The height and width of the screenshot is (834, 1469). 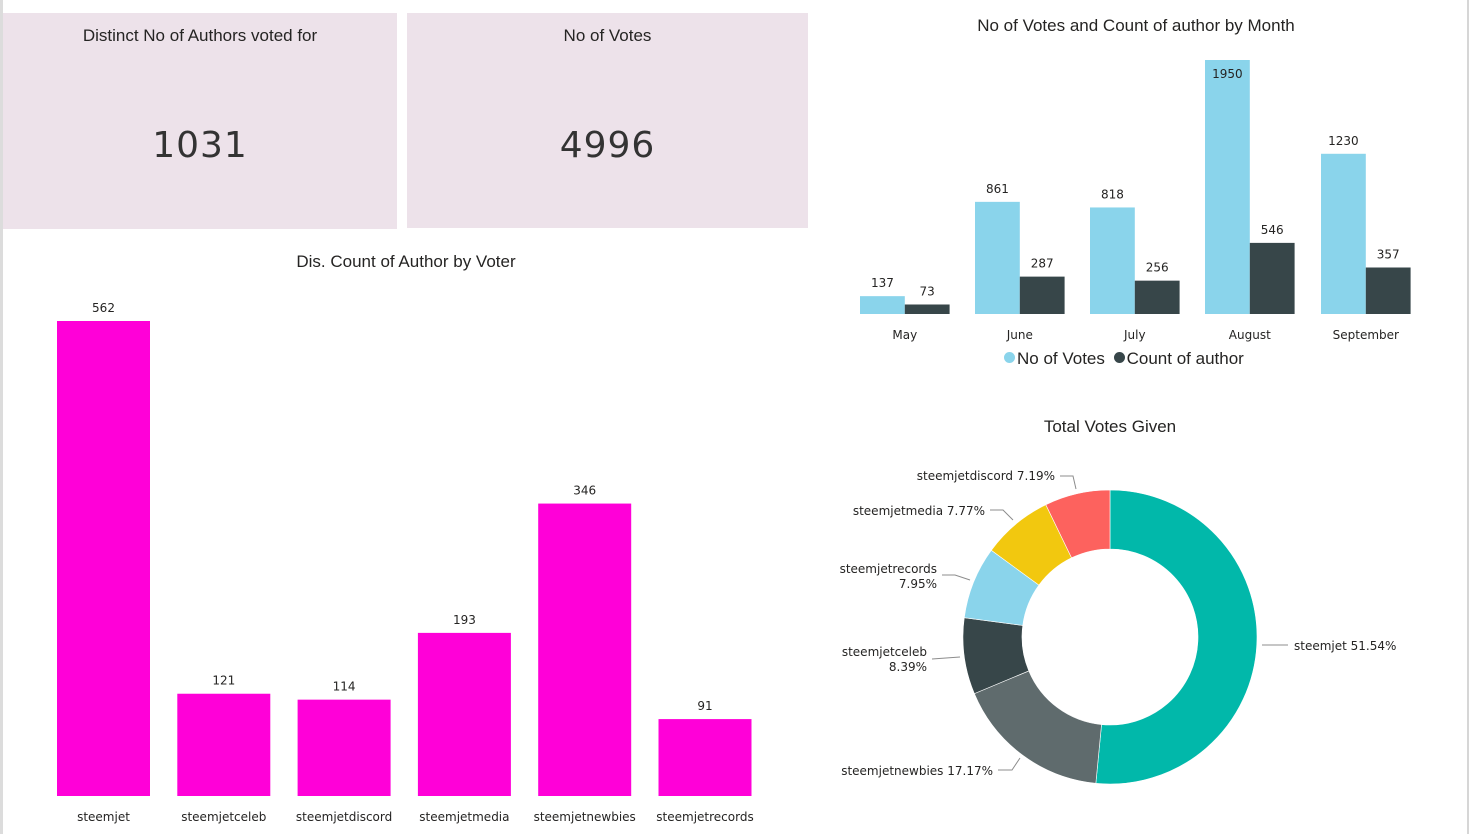 What do you see at coordinates (607, 145) in the screenshot?
I see `card-value: 4996` at bounding box center [607, 145].